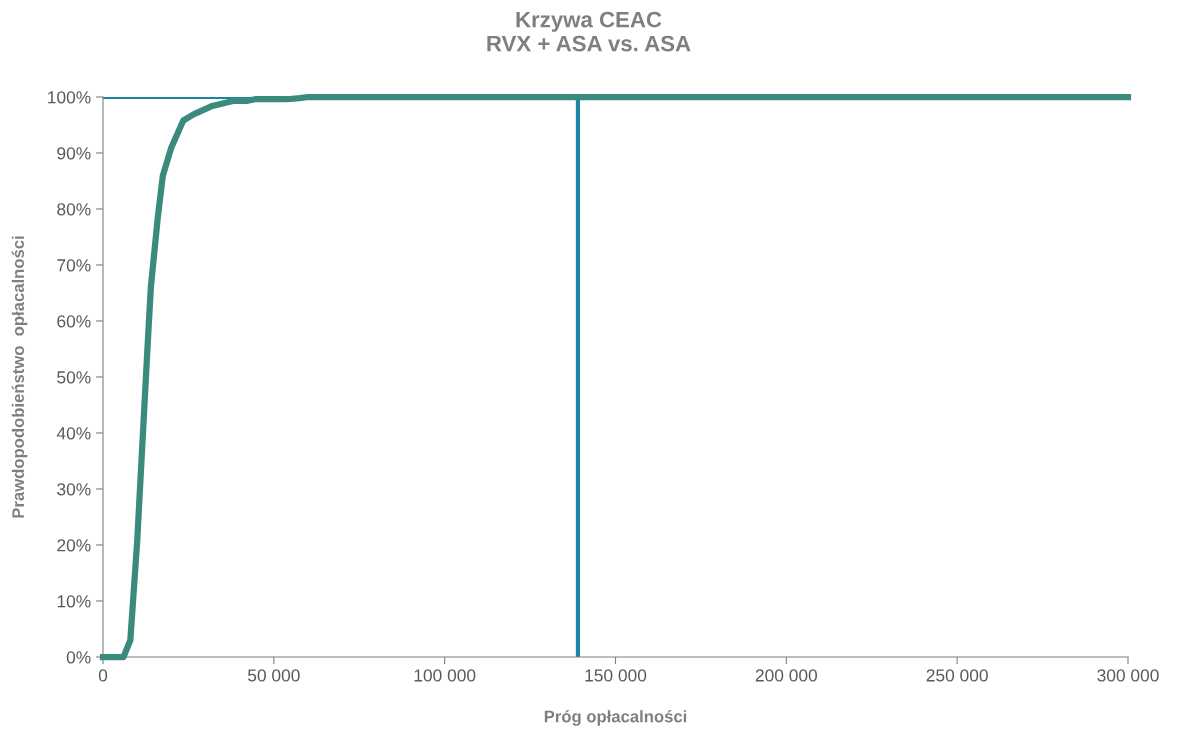  Describe the element at coordinates (74, 601) in the screenshot. I see `y-tick-label: 10%` at that location.